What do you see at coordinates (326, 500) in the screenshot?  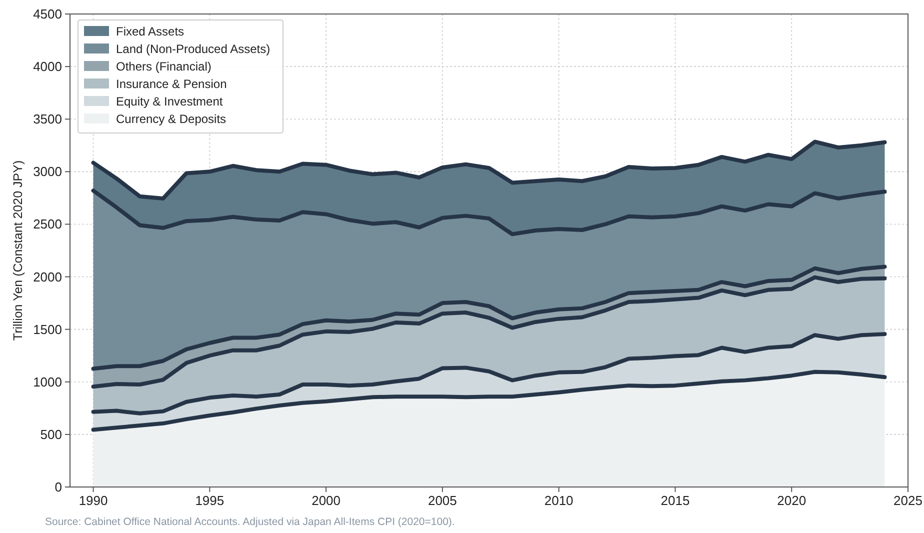 I see `x-tick-label: 2000` at bounding box center [326, 500].